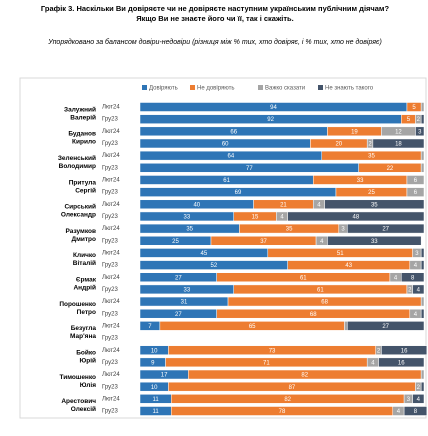 Image resolution: width=428 pixels, height=436 pixels. Describe the element at coordinates (355, 218) in the screenshot. I see `value-label: 48` at that location.